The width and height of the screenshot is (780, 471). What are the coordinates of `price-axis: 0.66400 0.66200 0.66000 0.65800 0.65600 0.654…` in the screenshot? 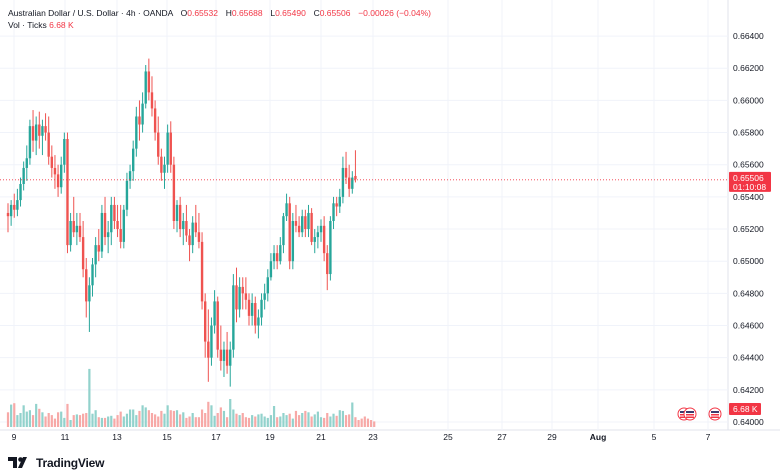 It's located at (748, 229).